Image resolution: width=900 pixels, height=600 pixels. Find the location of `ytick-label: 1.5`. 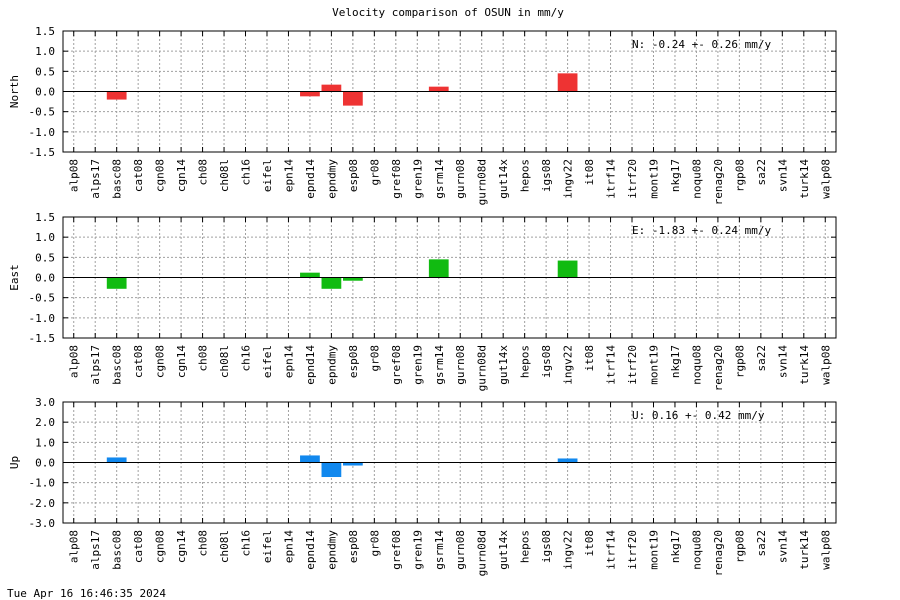

ytick-label: 1.5 is located at coordinates (45, 31).